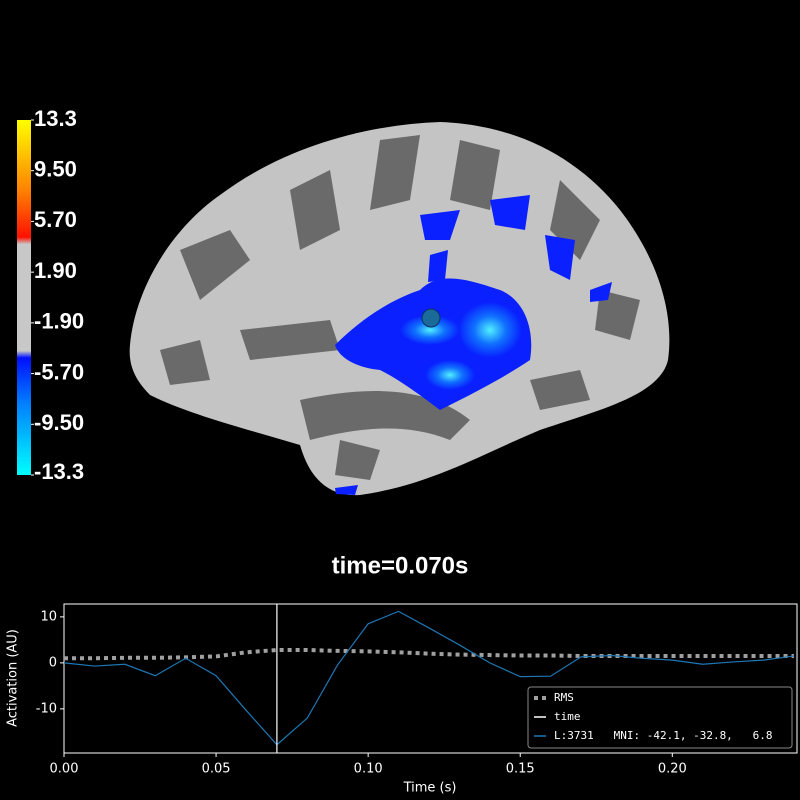 This screenshot has height=800, width=800. I want to click on x-tick-label: 0.05, so click(216, 769).